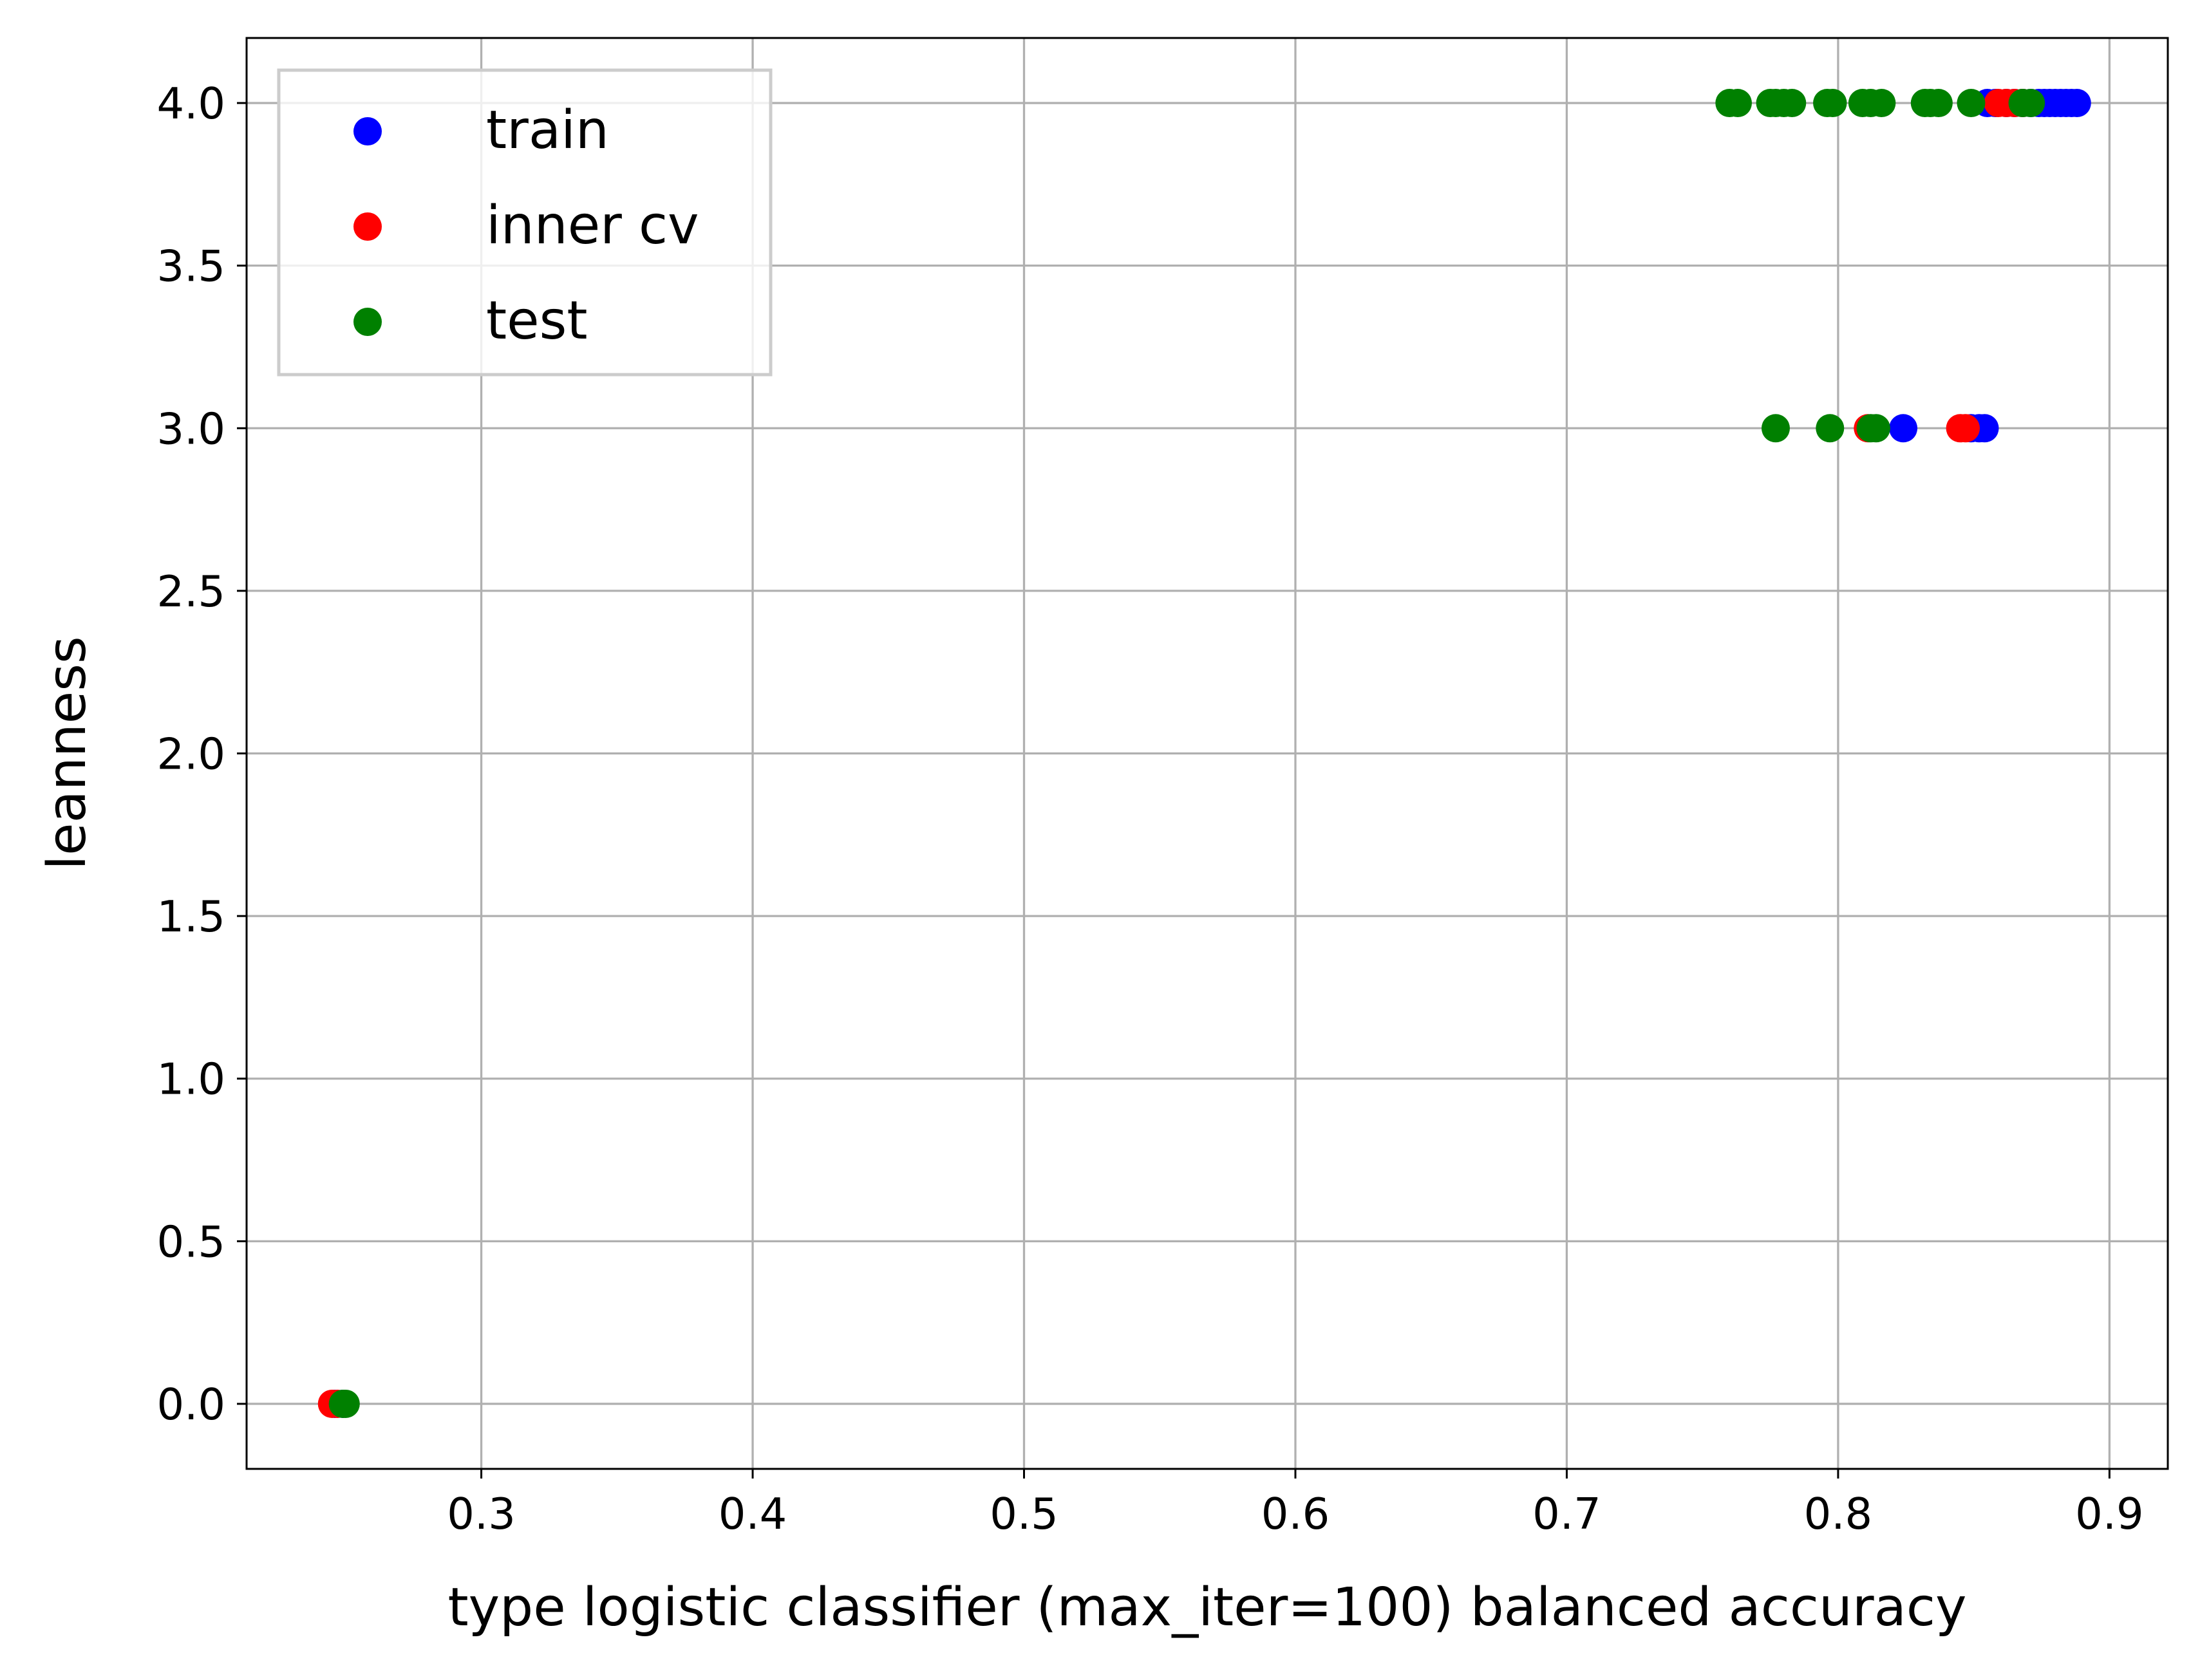 The height and width of the screenshot is (1680, 2200). What do you see at coordinates (548, 130) in the screenshot?
I see `train-legend-label: train` at bounding box center [548, 130].